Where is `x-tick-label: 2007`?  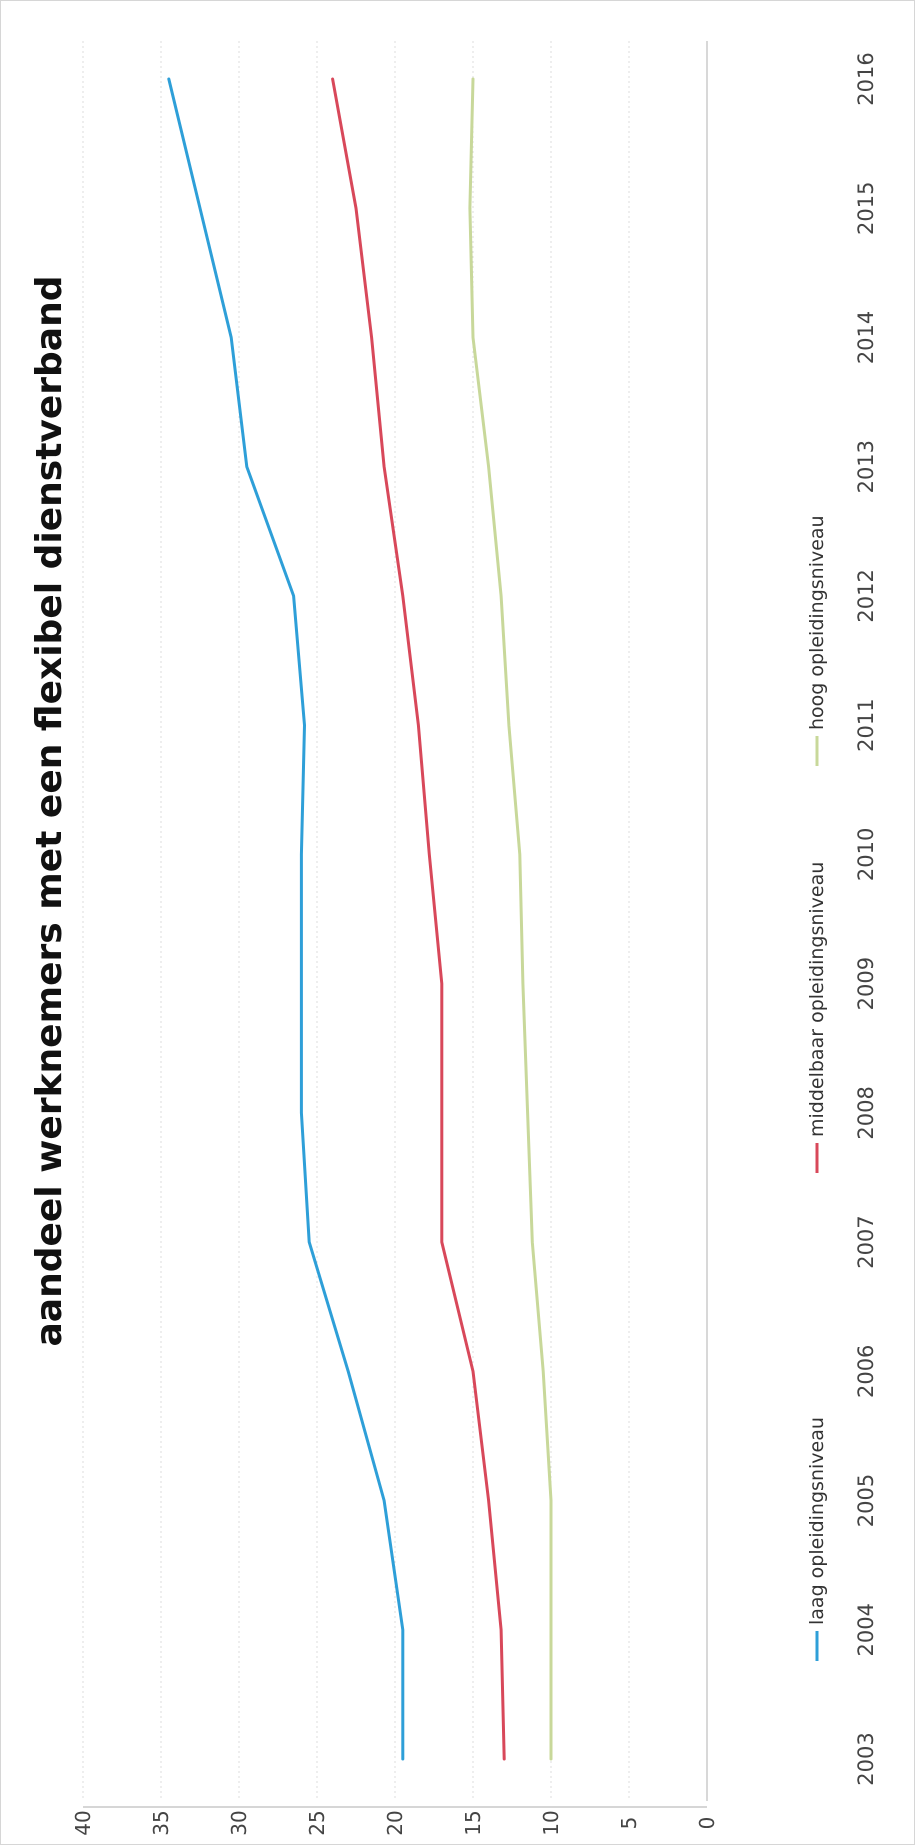 x-tick-label: 2007 is located at coordinates (866, 1241).